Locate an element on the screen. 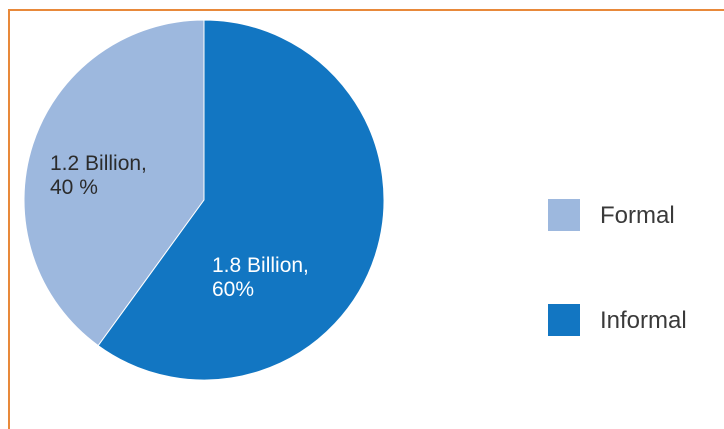  slice-labels: 1.2 Billion, 40 % 1.8 Billion, 60% is located at coordinates (179, 226).